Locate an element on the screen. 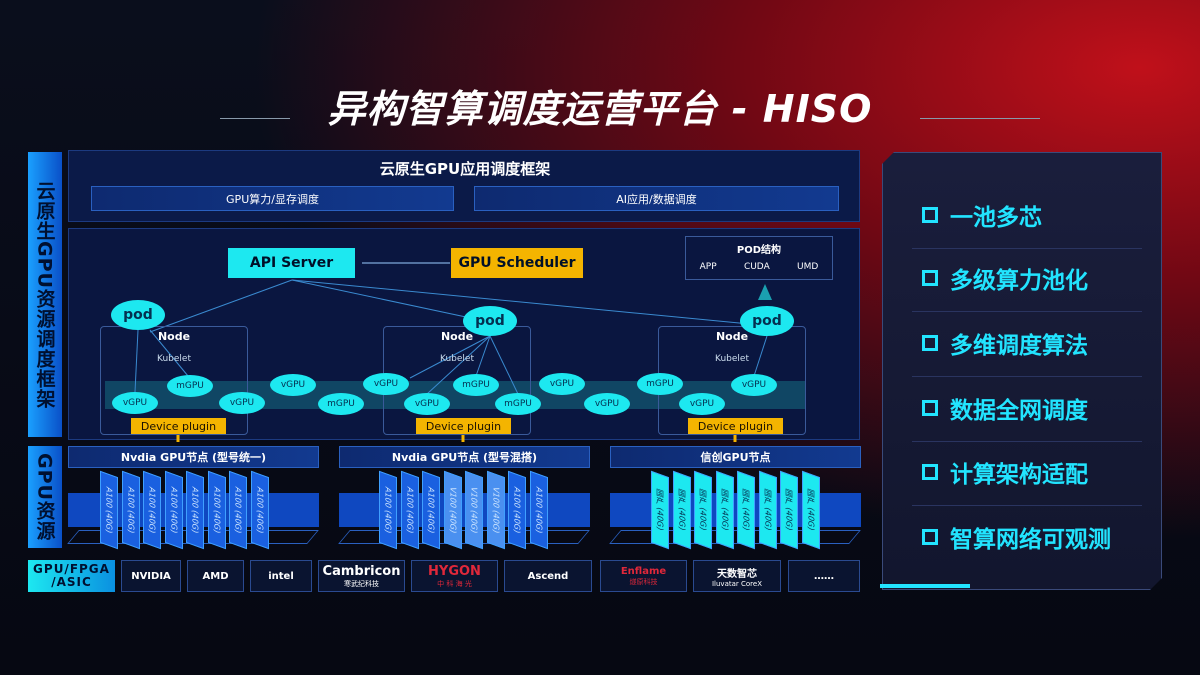 This screenshot has width=1200, height=675. ai-data-bar: AI应用/数据调度 is located at coordinates (656, 198).